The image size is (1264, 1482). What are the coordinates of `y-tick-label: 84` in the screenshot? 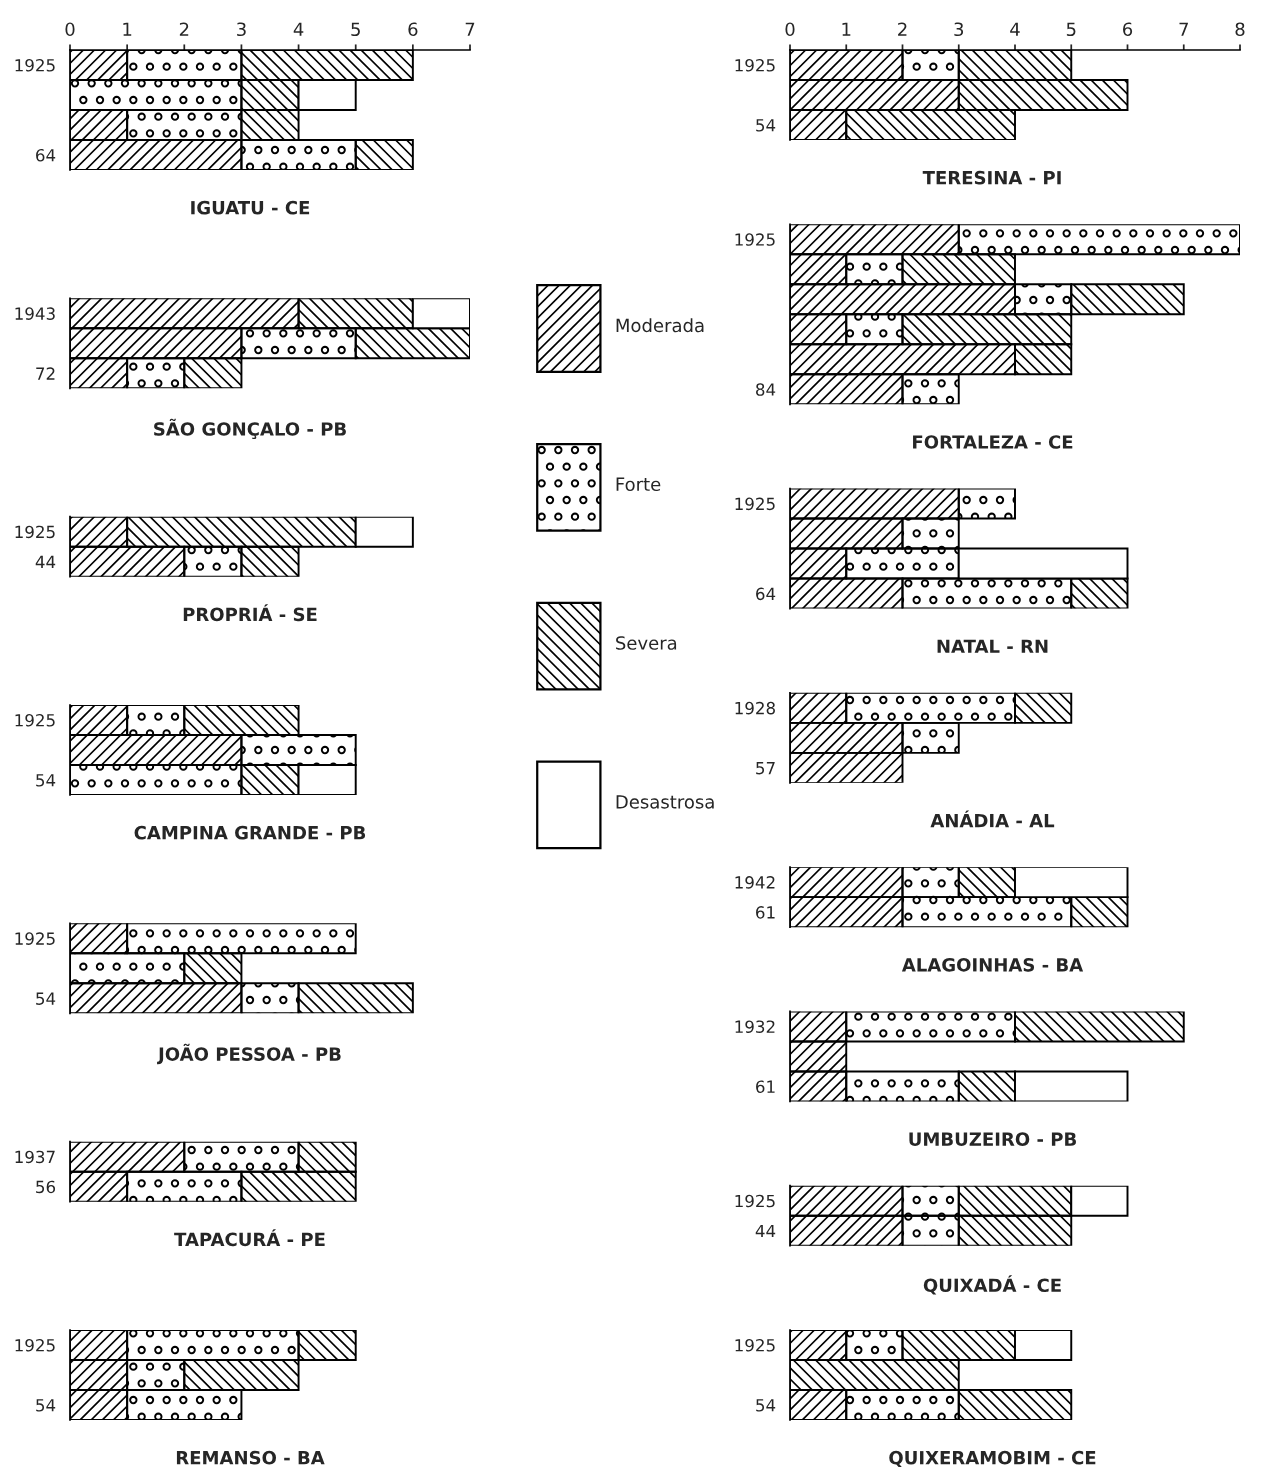 It's located at (766, 389).